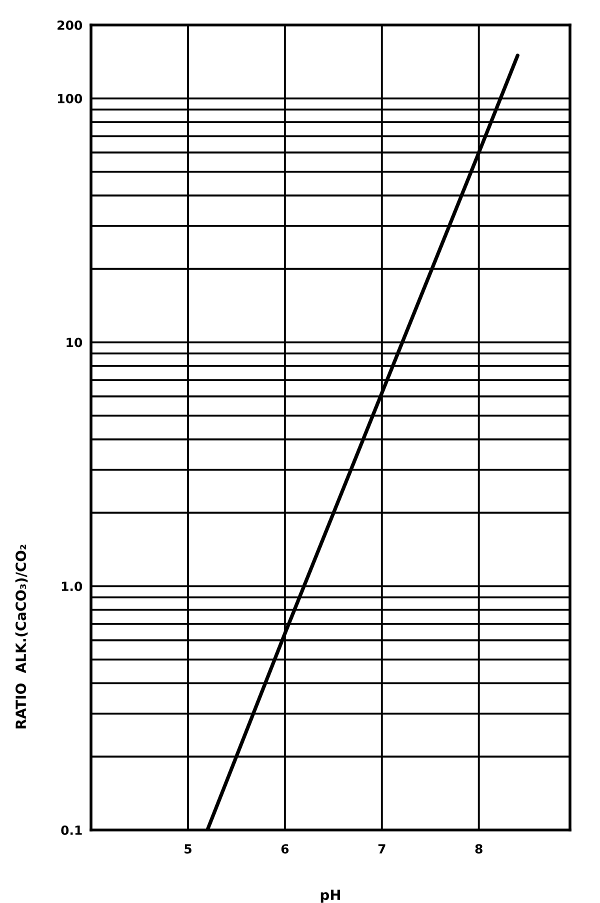  I want to click on x-tick-label: 6, so click(285, 849).